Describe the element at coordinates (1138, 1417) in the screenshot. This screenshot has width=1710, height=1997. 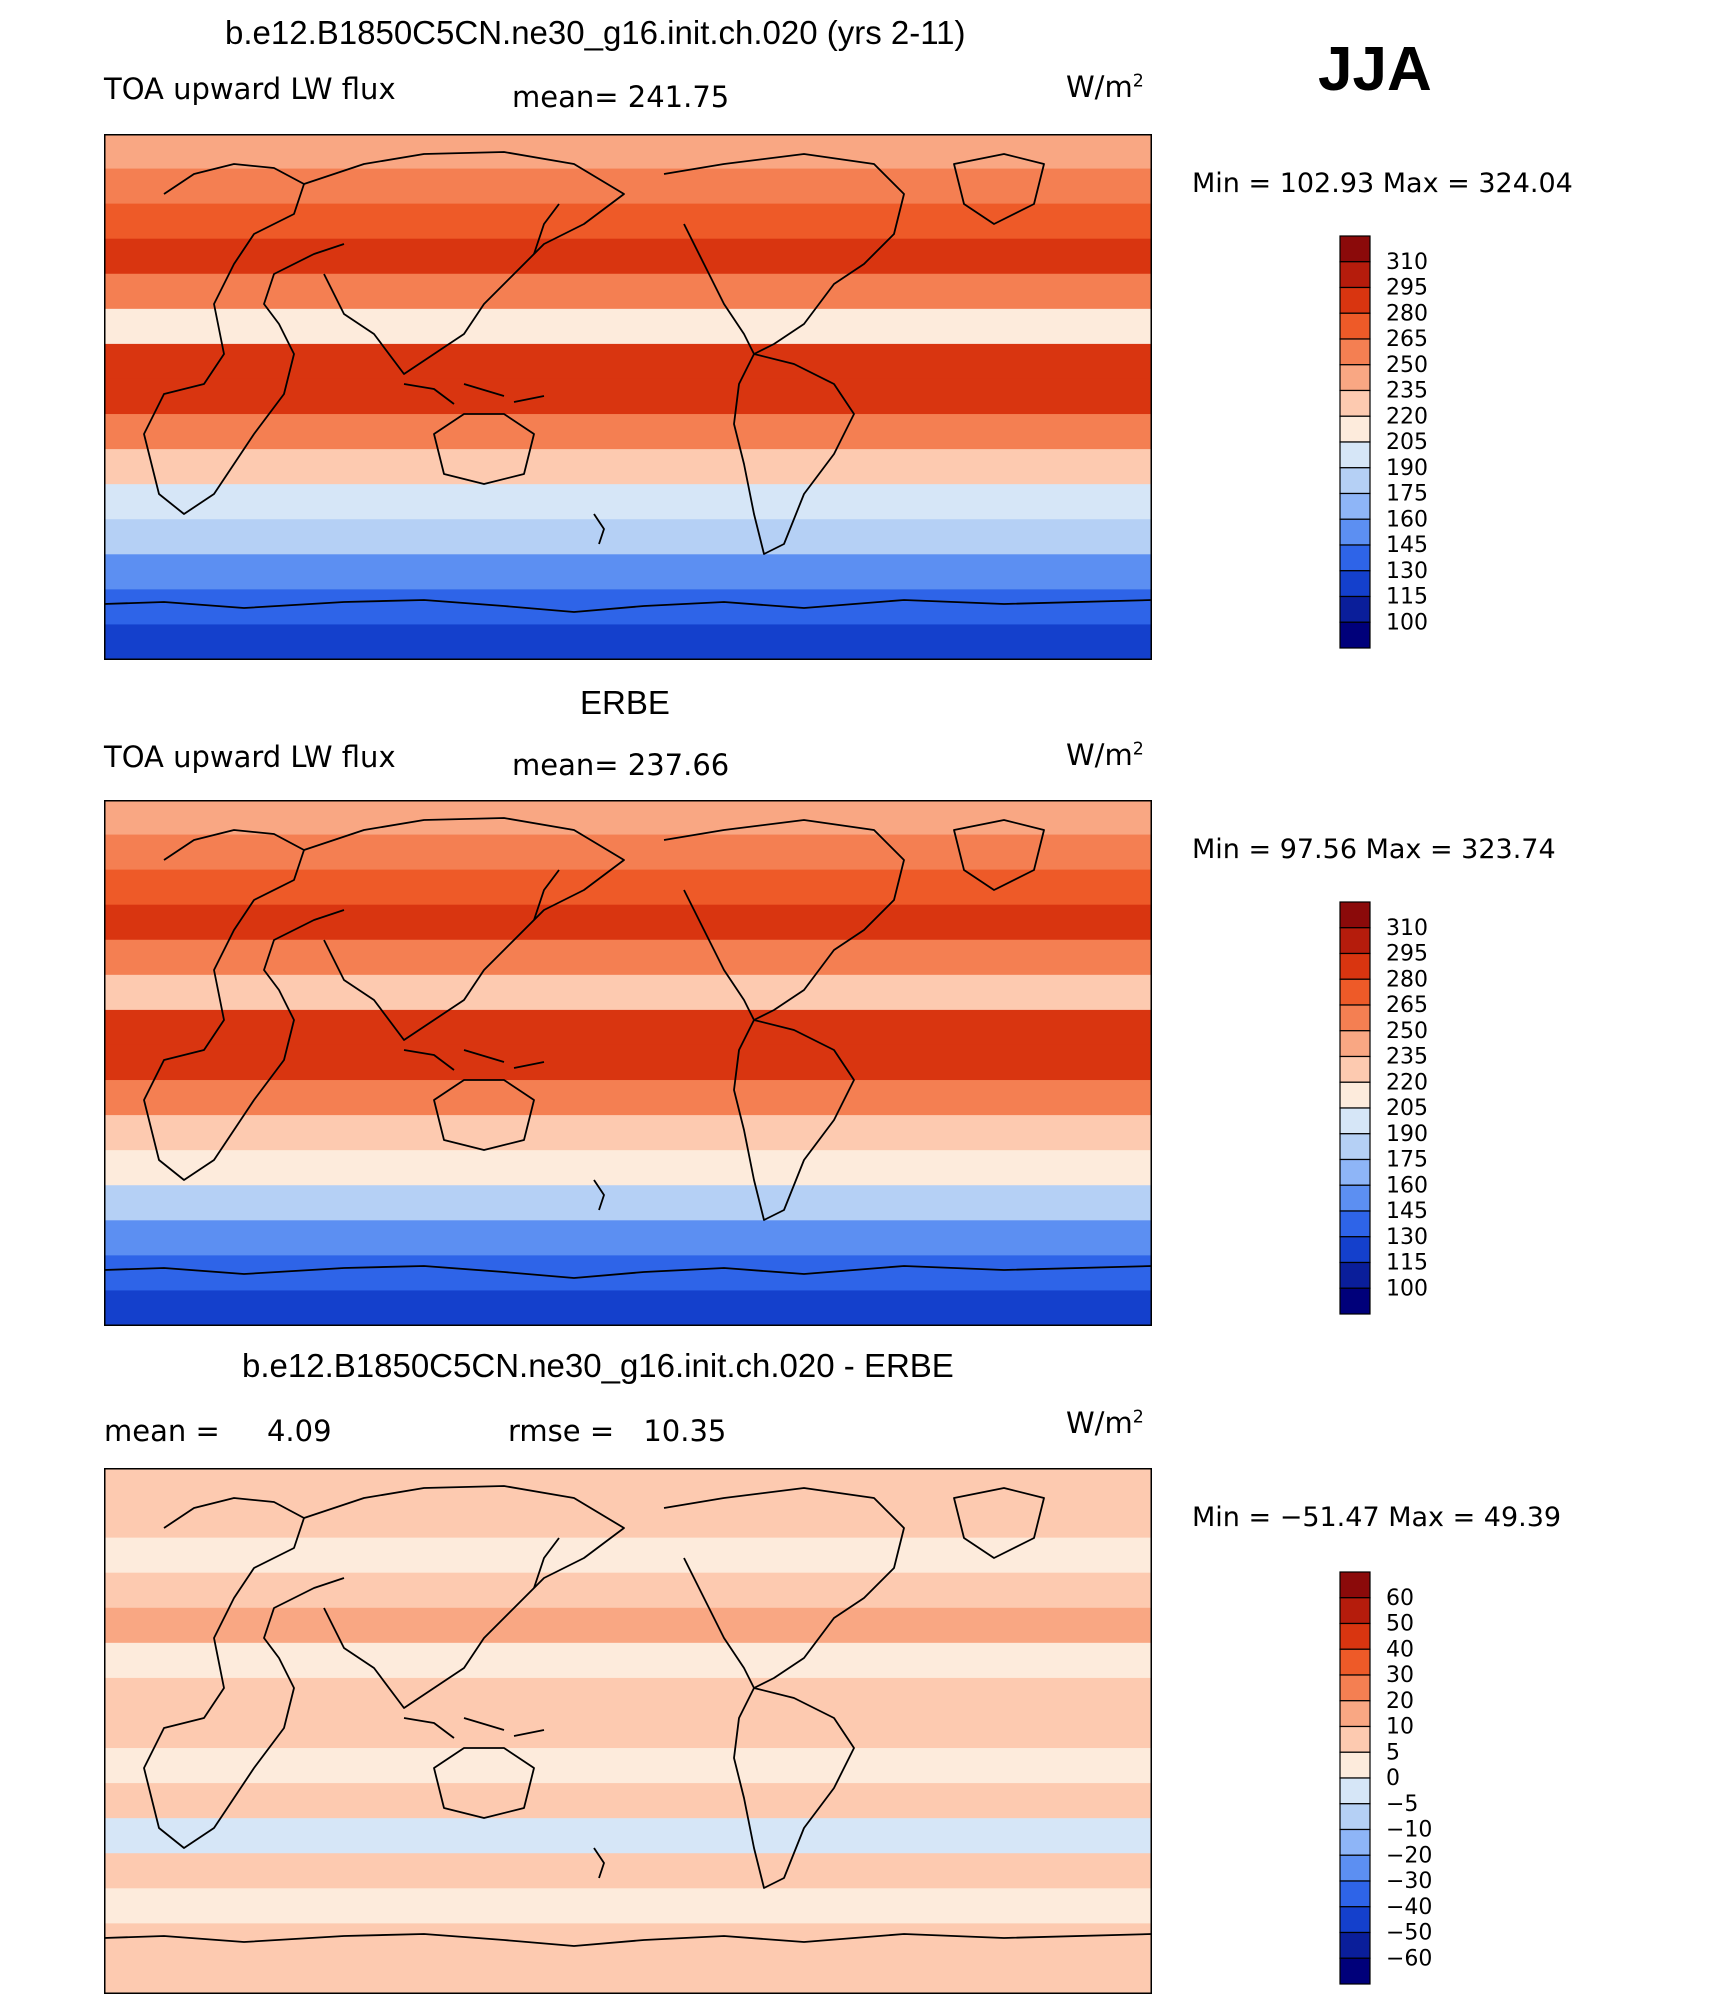
I see `panel-3-units-exp: 2` at that location.